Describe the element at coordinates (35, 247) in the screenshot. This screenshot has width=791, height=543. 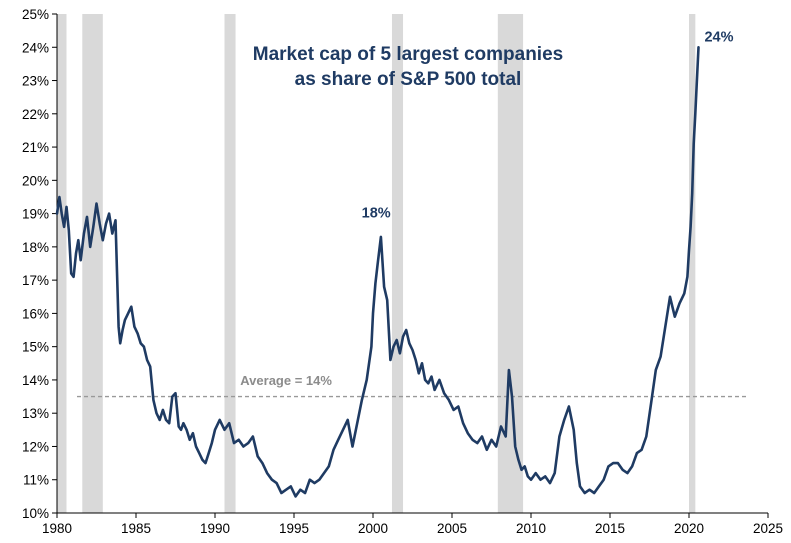
I see `y-tick-label: 18%` at that location.